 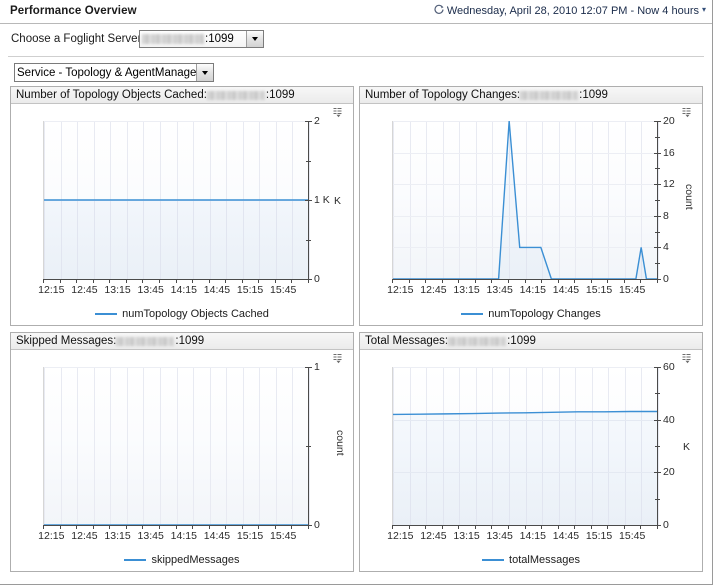 I want to click on chart-legend: numTopology Objects Cached, so click(x=182, y=314).